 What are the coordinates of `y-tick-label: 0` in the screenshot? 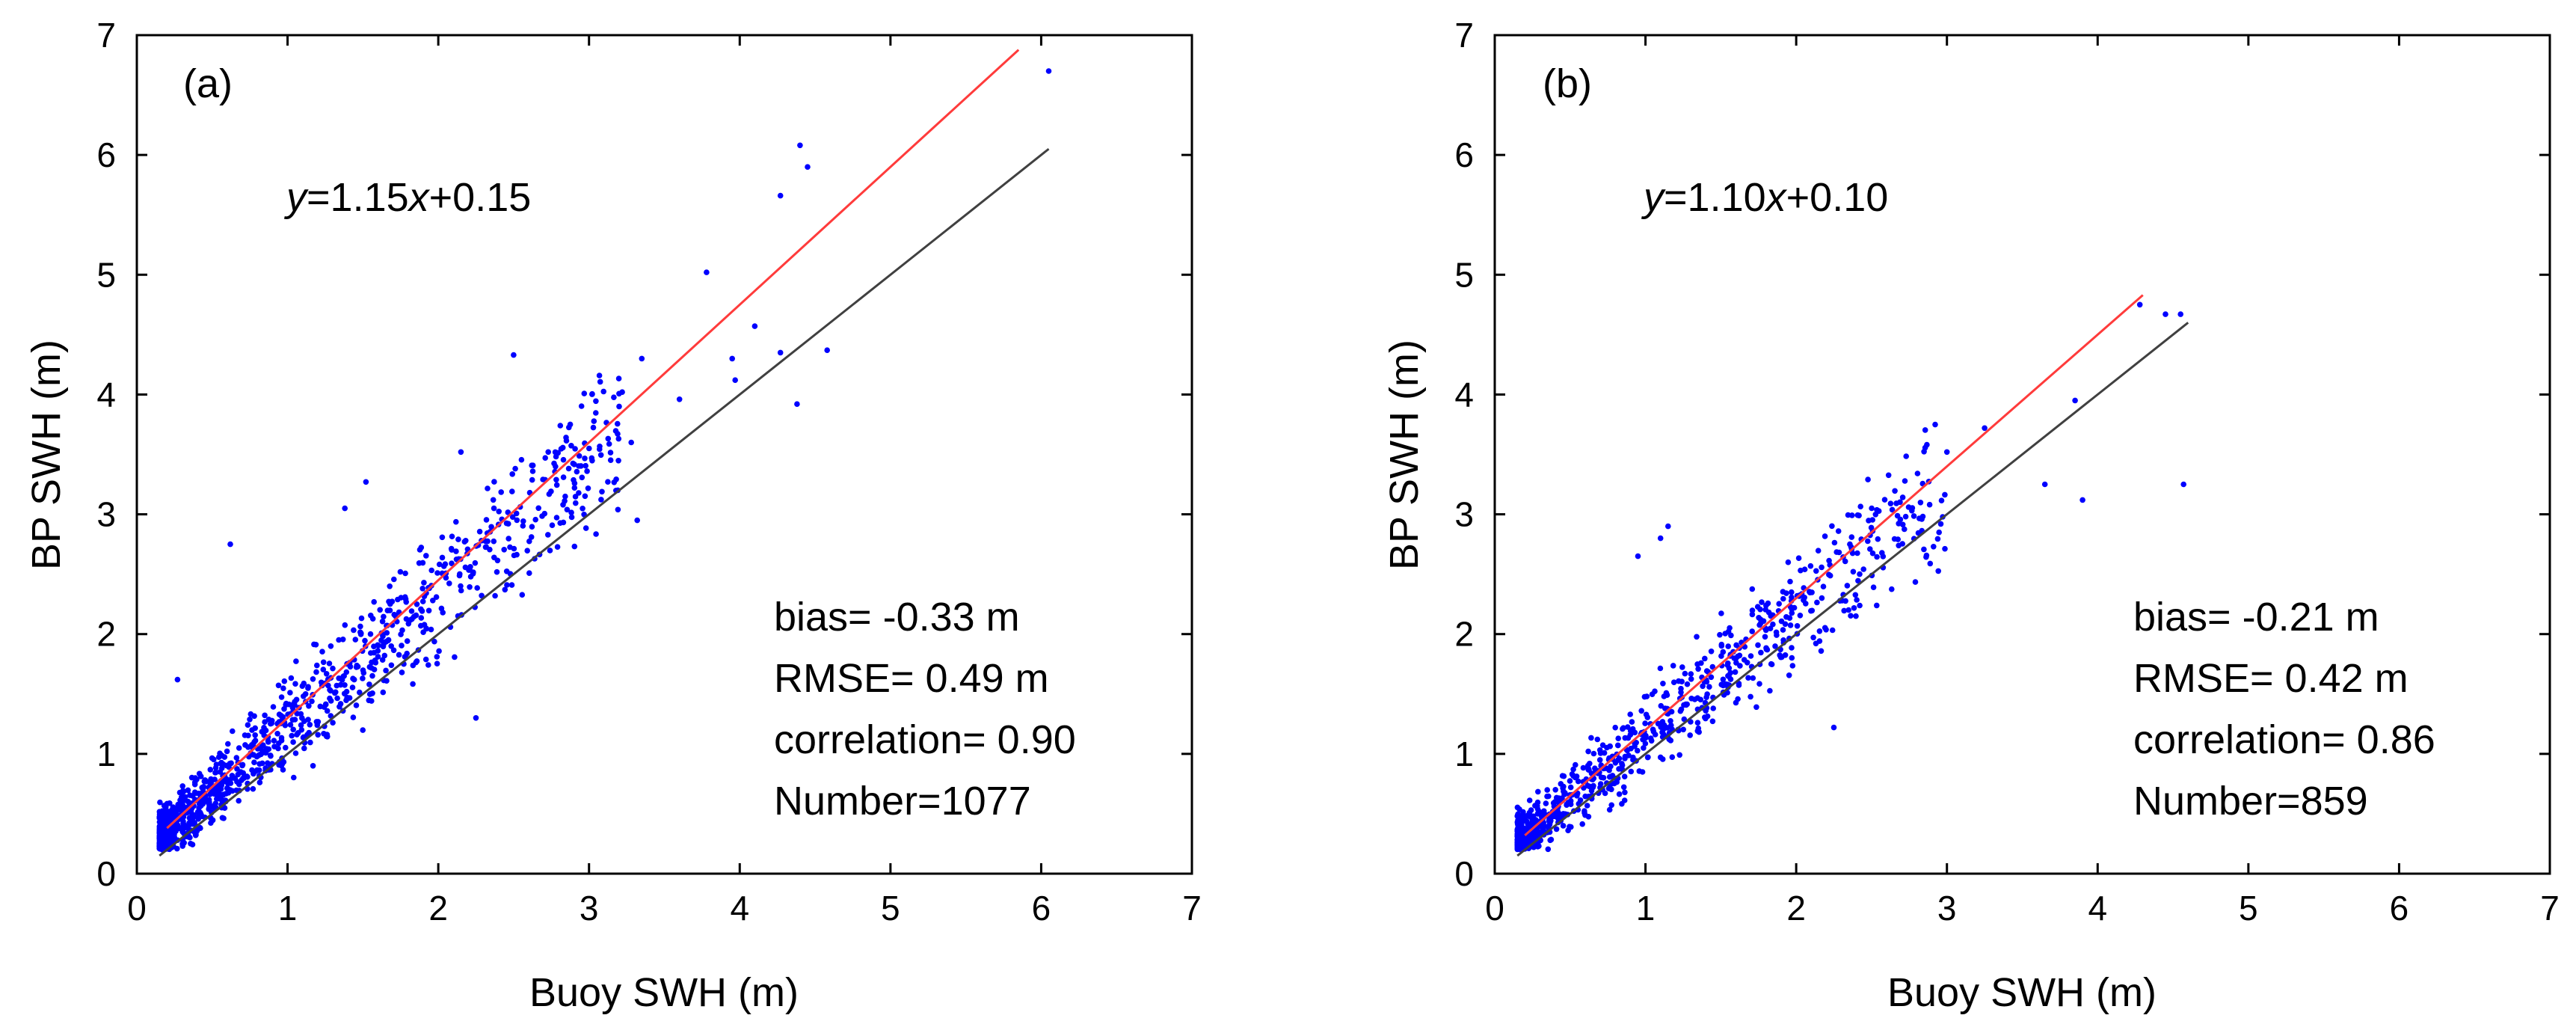 It's located at (1464, 873).